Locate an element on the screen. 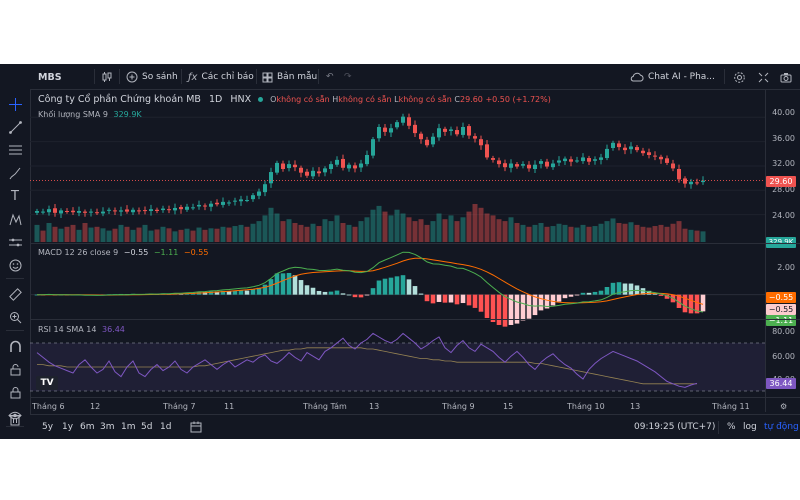 Image resolution: width=800 pixels, height=500 pixels. tradingview-logo: TV is located at coordinates (47, 383).